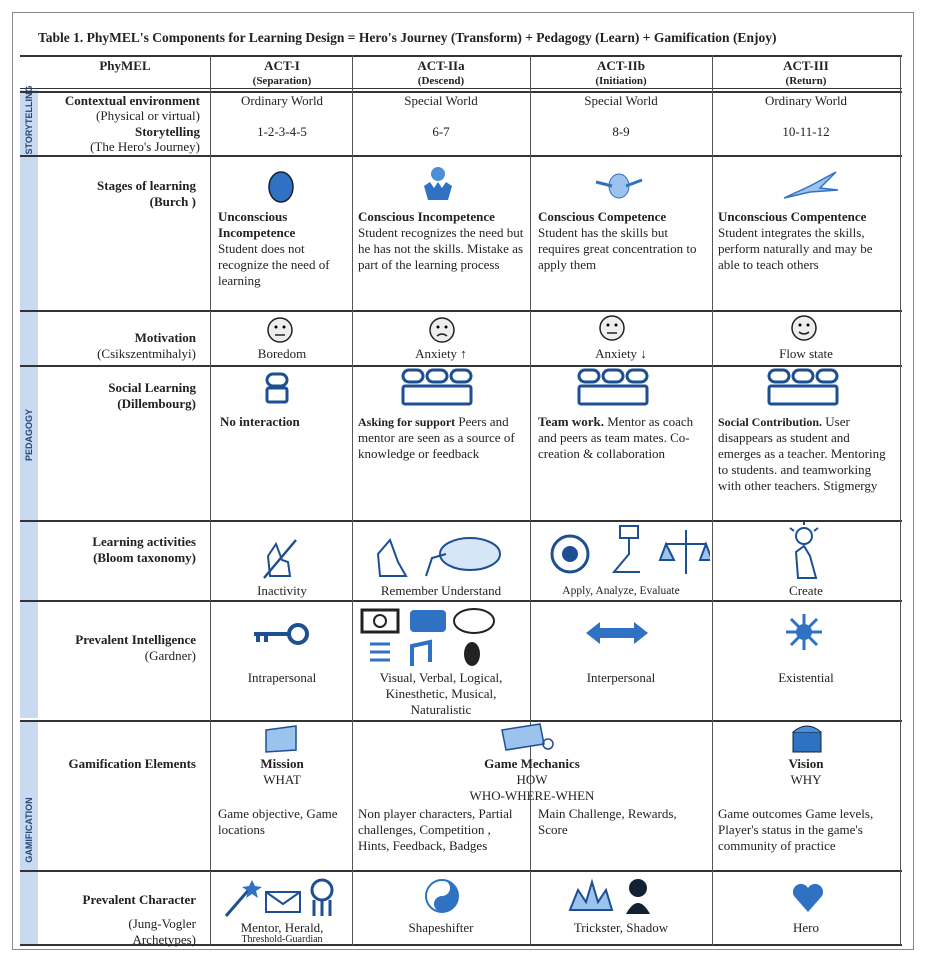  What do you see at coordinates (571, 421) in the screenshot?
I see `term: Team work.` at bounding box center [571, 421].